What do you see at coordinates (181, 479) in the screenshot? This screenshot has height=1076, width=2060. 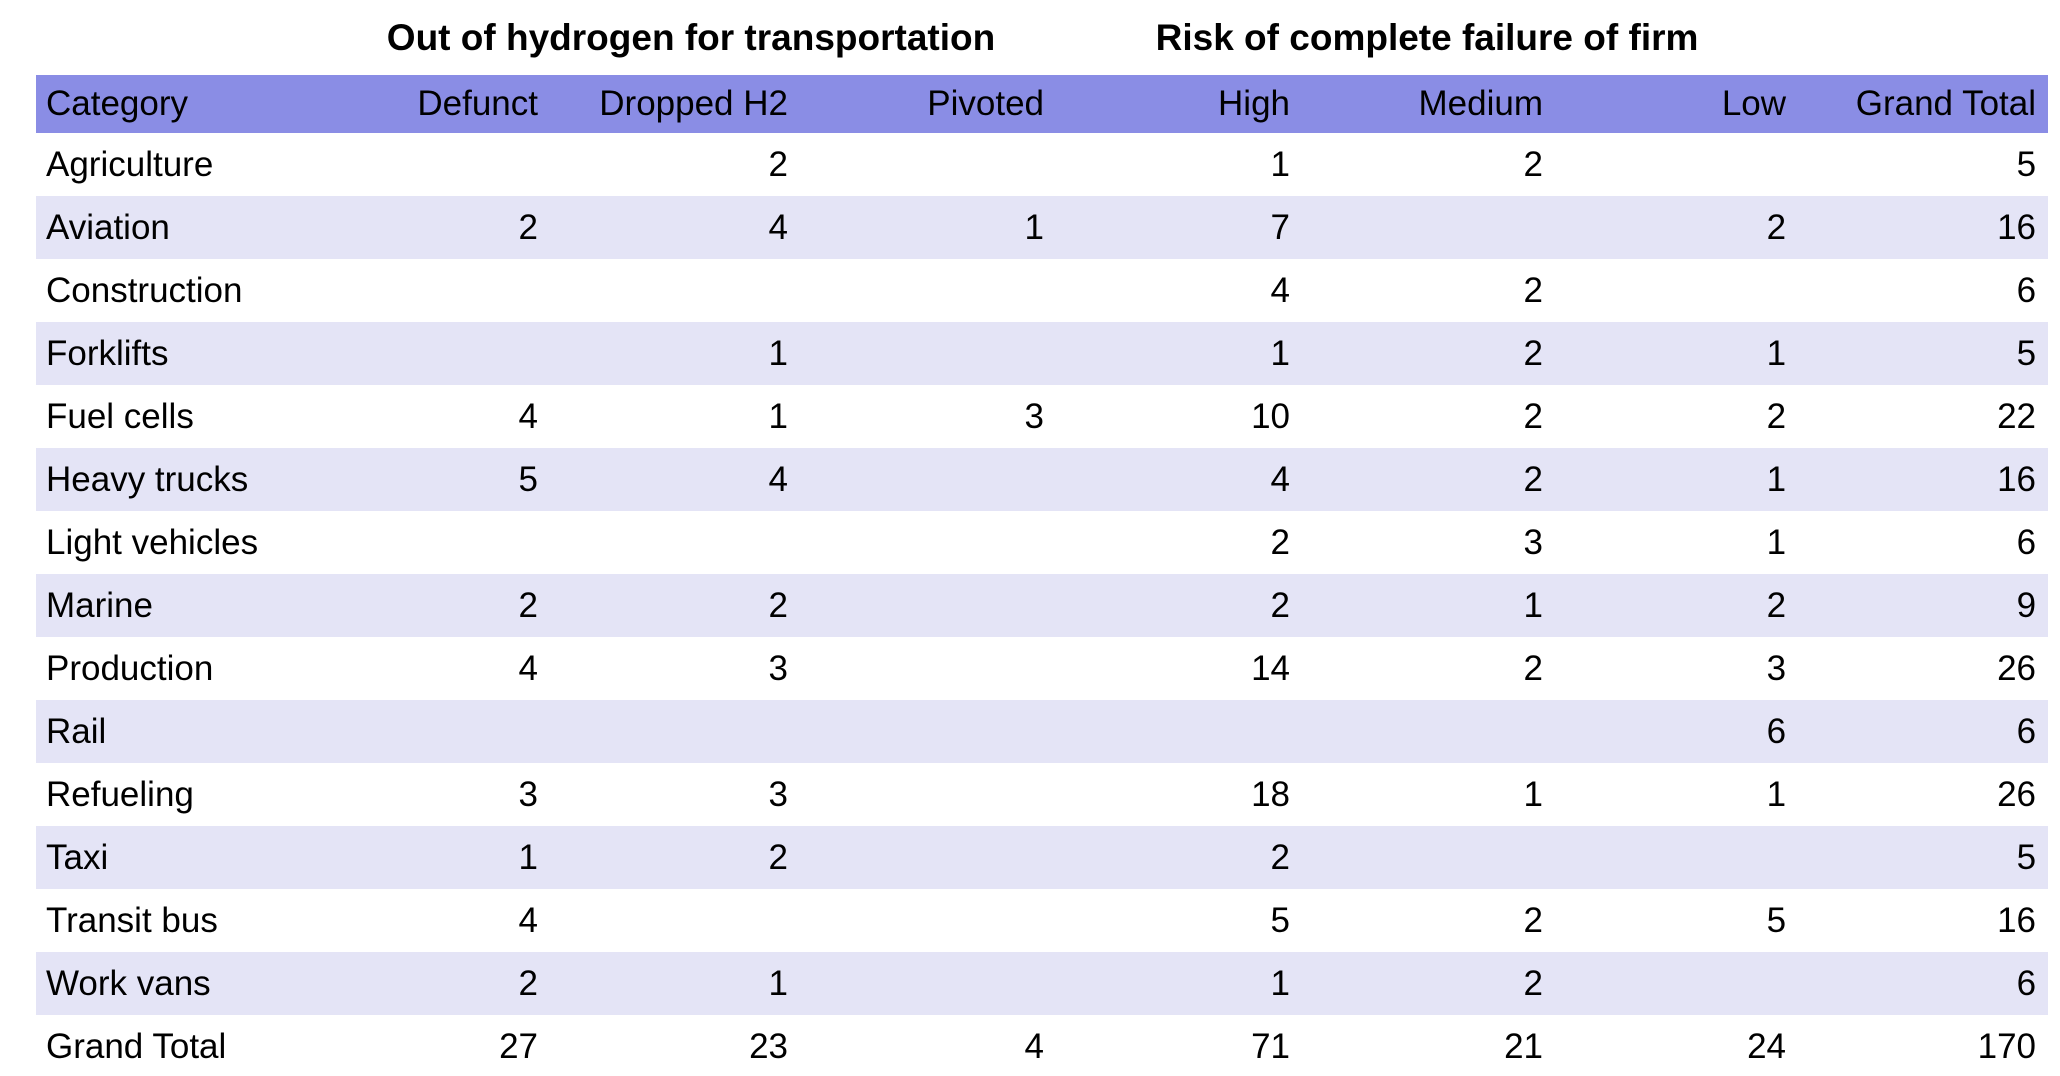 I see `row-category-label: Heavy trucks` at bounding box center [181, 479].